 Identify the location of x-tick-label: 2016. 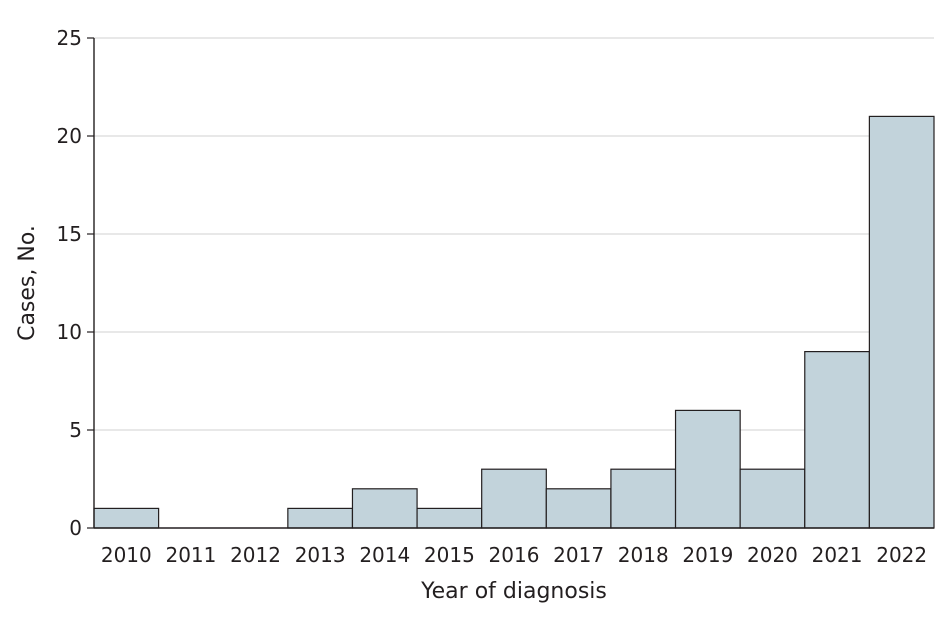
(514, 555).